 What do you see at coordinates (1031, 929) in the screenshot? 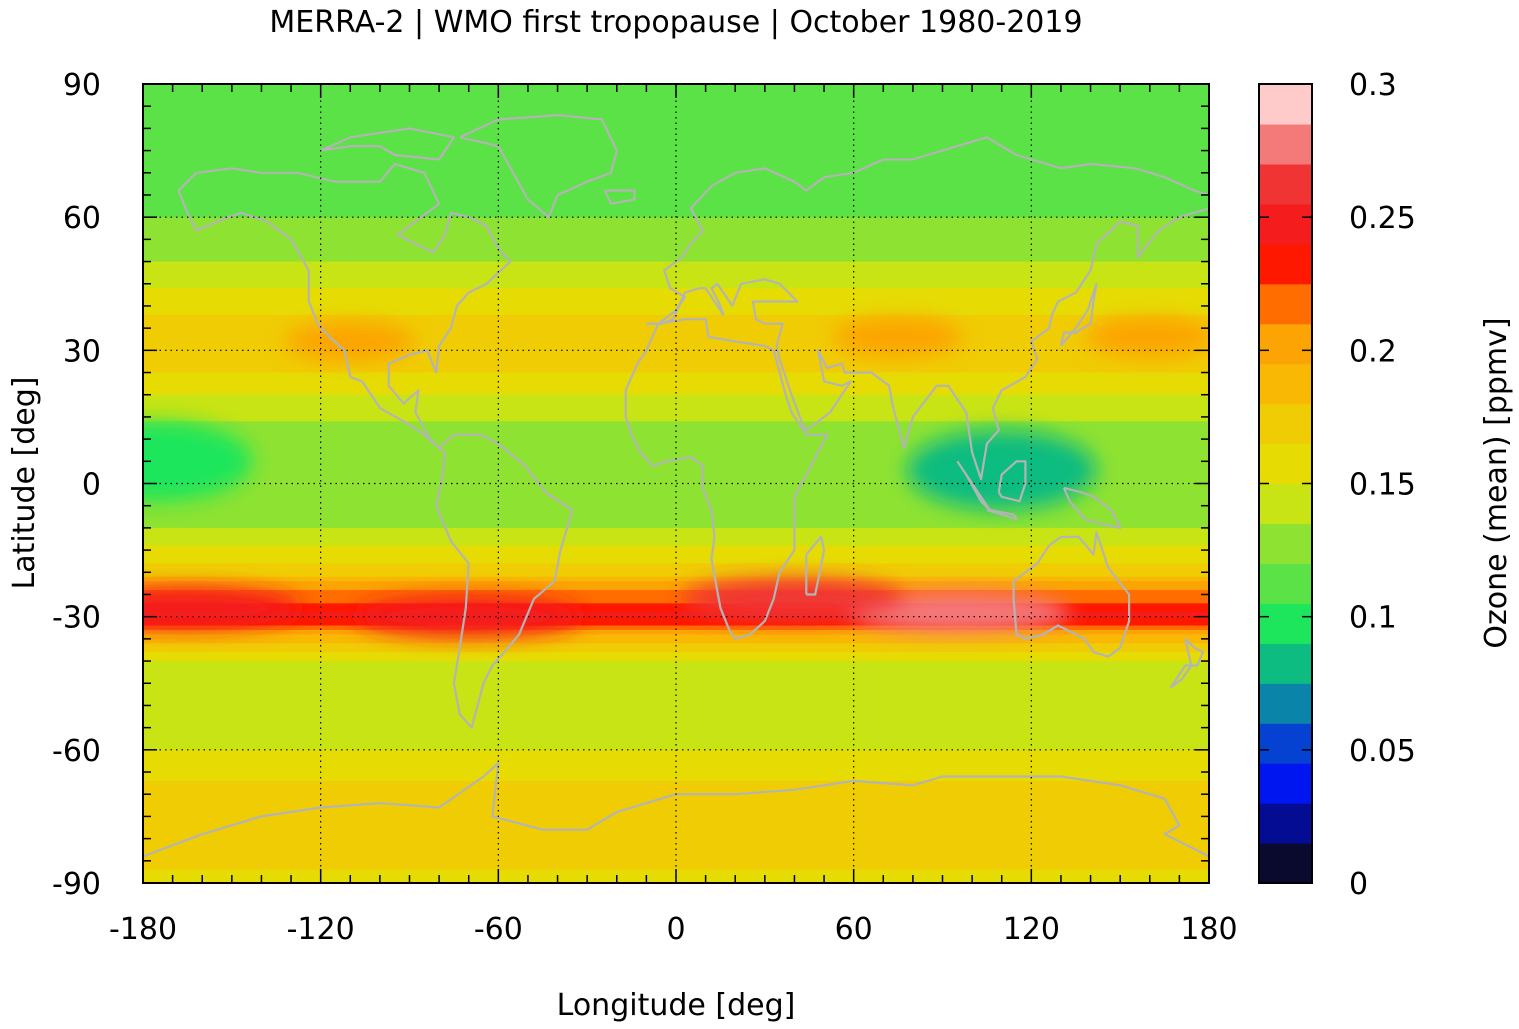
I see `x-tick-label: 120` at bounding box center [1031, 929].